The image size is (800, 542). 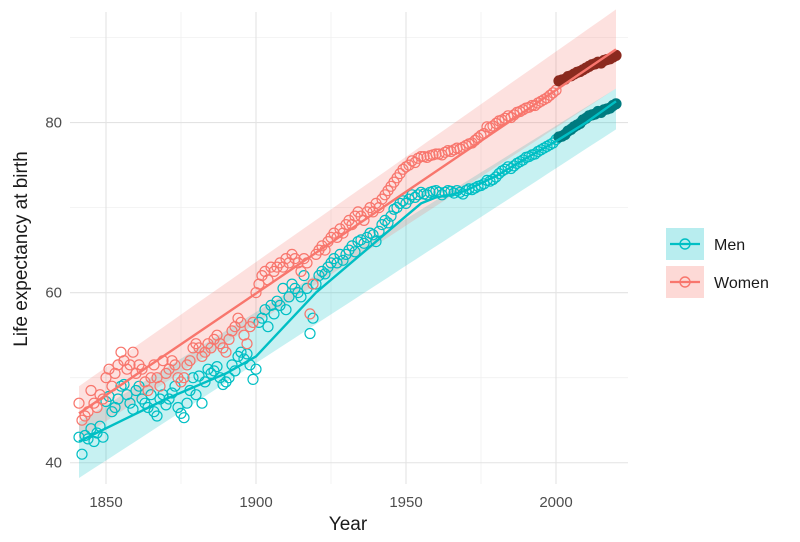 I want to click on legend: Men Women, so click(x=717, y=263).